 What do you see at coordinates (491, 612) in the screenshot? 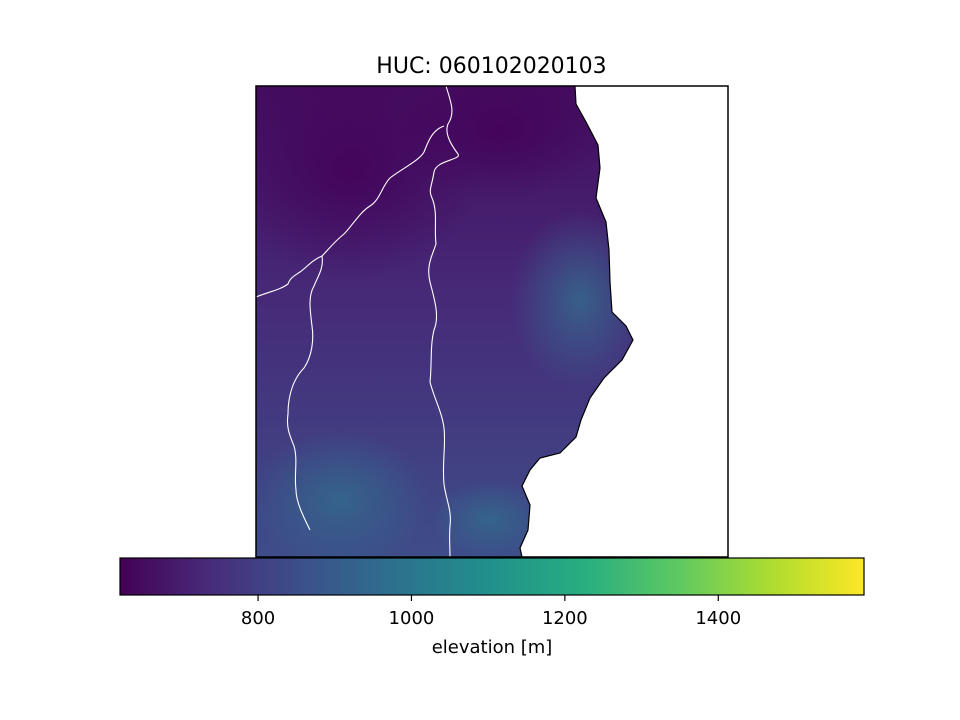
I see `colorbar-ticks: 800 1000 1200 1400` at bounding box center [491, 612].